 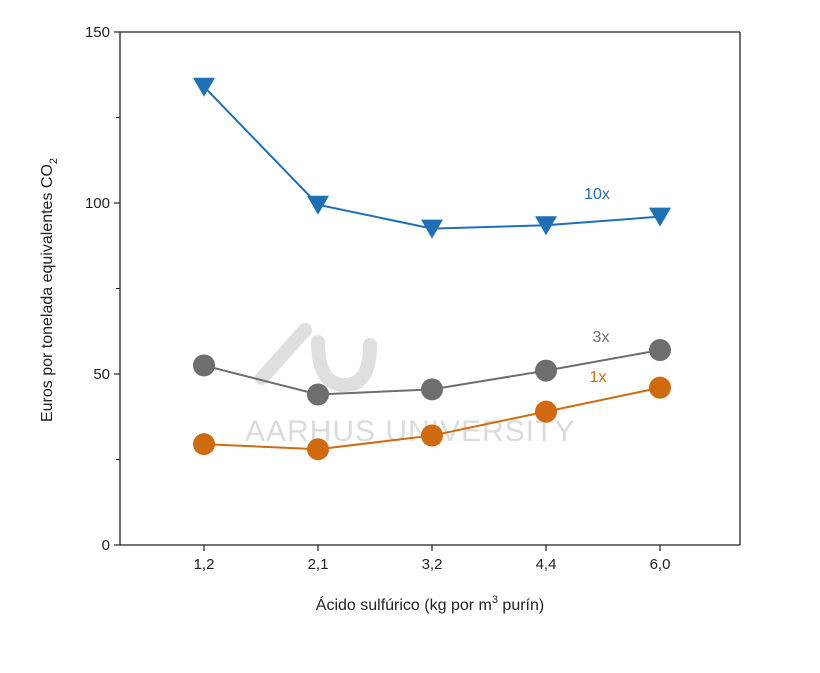 What do you see at coordinates (97, 32) in the screenshot?
I see `y-tick-label: 150` at bounding box center [97, 32].